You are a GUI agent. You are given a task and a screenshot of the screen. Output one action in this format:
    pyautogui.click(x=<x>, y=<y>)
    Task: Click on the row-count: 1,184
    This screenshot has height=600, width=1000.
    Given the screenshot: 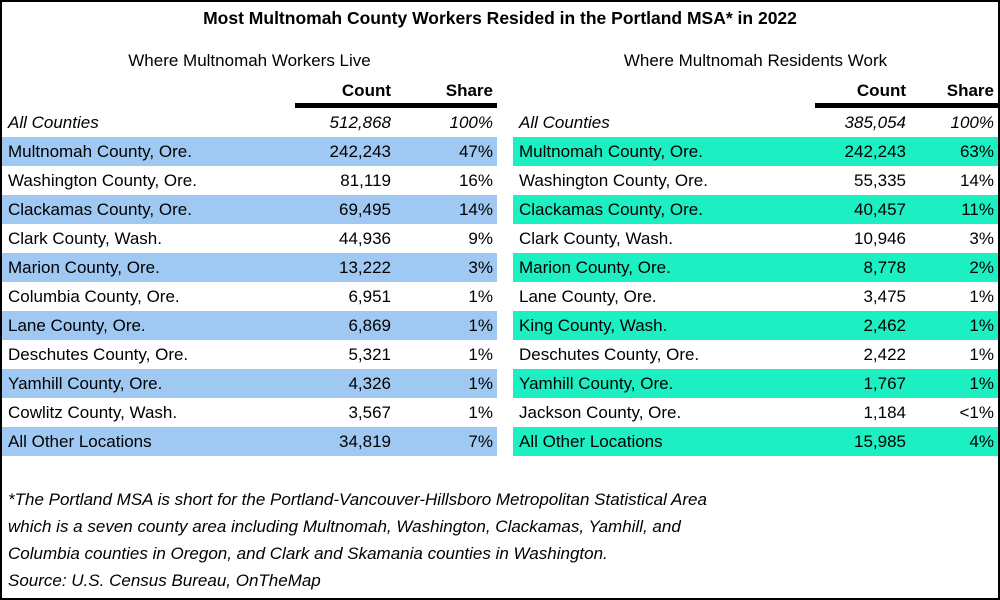 What is the action you would take?
    pyautogui.click(x=884, y=412)
    